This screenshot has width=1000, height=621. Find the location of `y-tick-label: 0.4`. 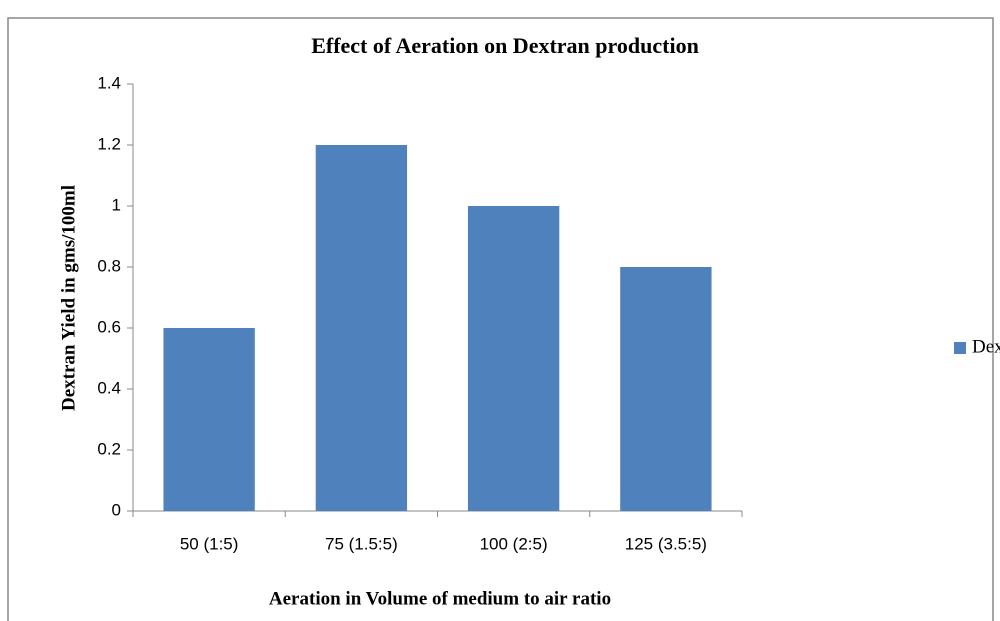

y-tick-label: 0.4 is located at coordinates (109, 387).